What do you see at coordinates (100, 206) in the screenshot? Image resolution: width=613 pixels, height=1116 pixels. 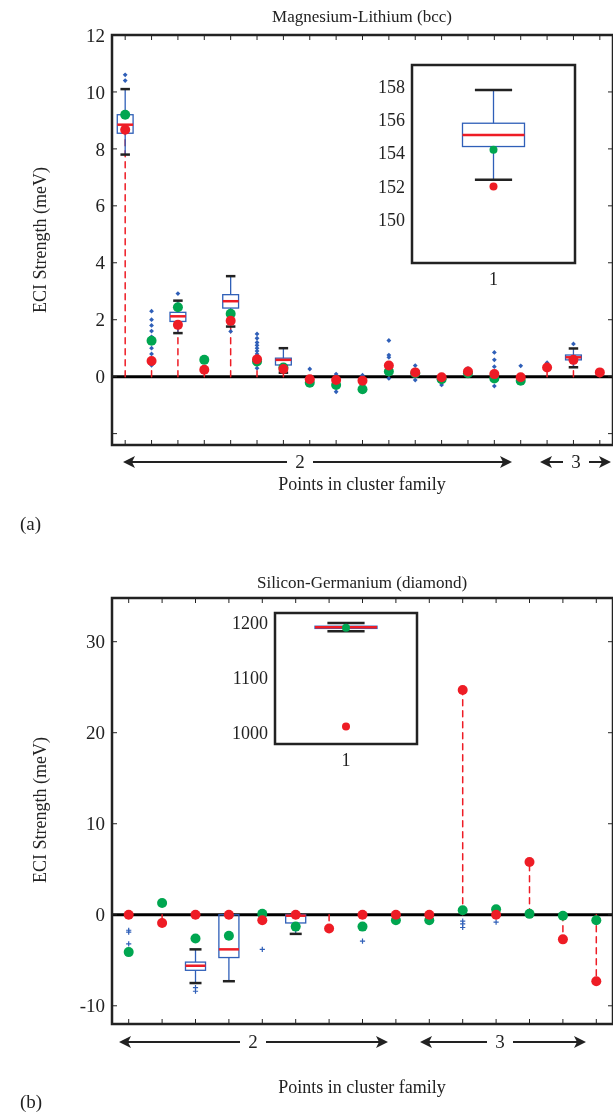 I see `y-tick-label: 6` at bounding box center [100, 206].